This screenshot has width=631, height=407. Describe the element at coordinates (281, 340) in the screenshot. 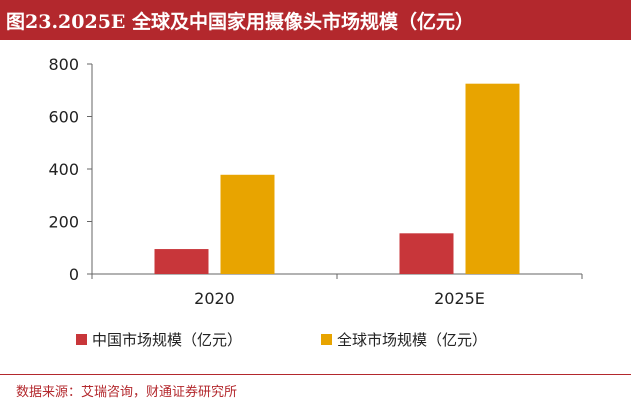

I see `legend: 中国市场规模（亿元） 全球市场规模（亿元）` at that location.